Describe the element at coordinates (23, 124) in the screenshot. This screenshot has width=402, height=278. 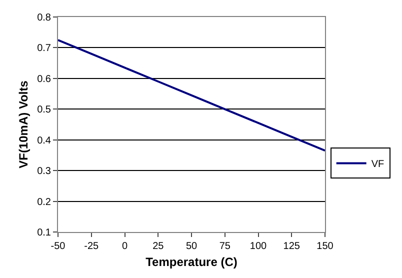
I see `y-axis-title: VF(10mA) Volts` at that location.